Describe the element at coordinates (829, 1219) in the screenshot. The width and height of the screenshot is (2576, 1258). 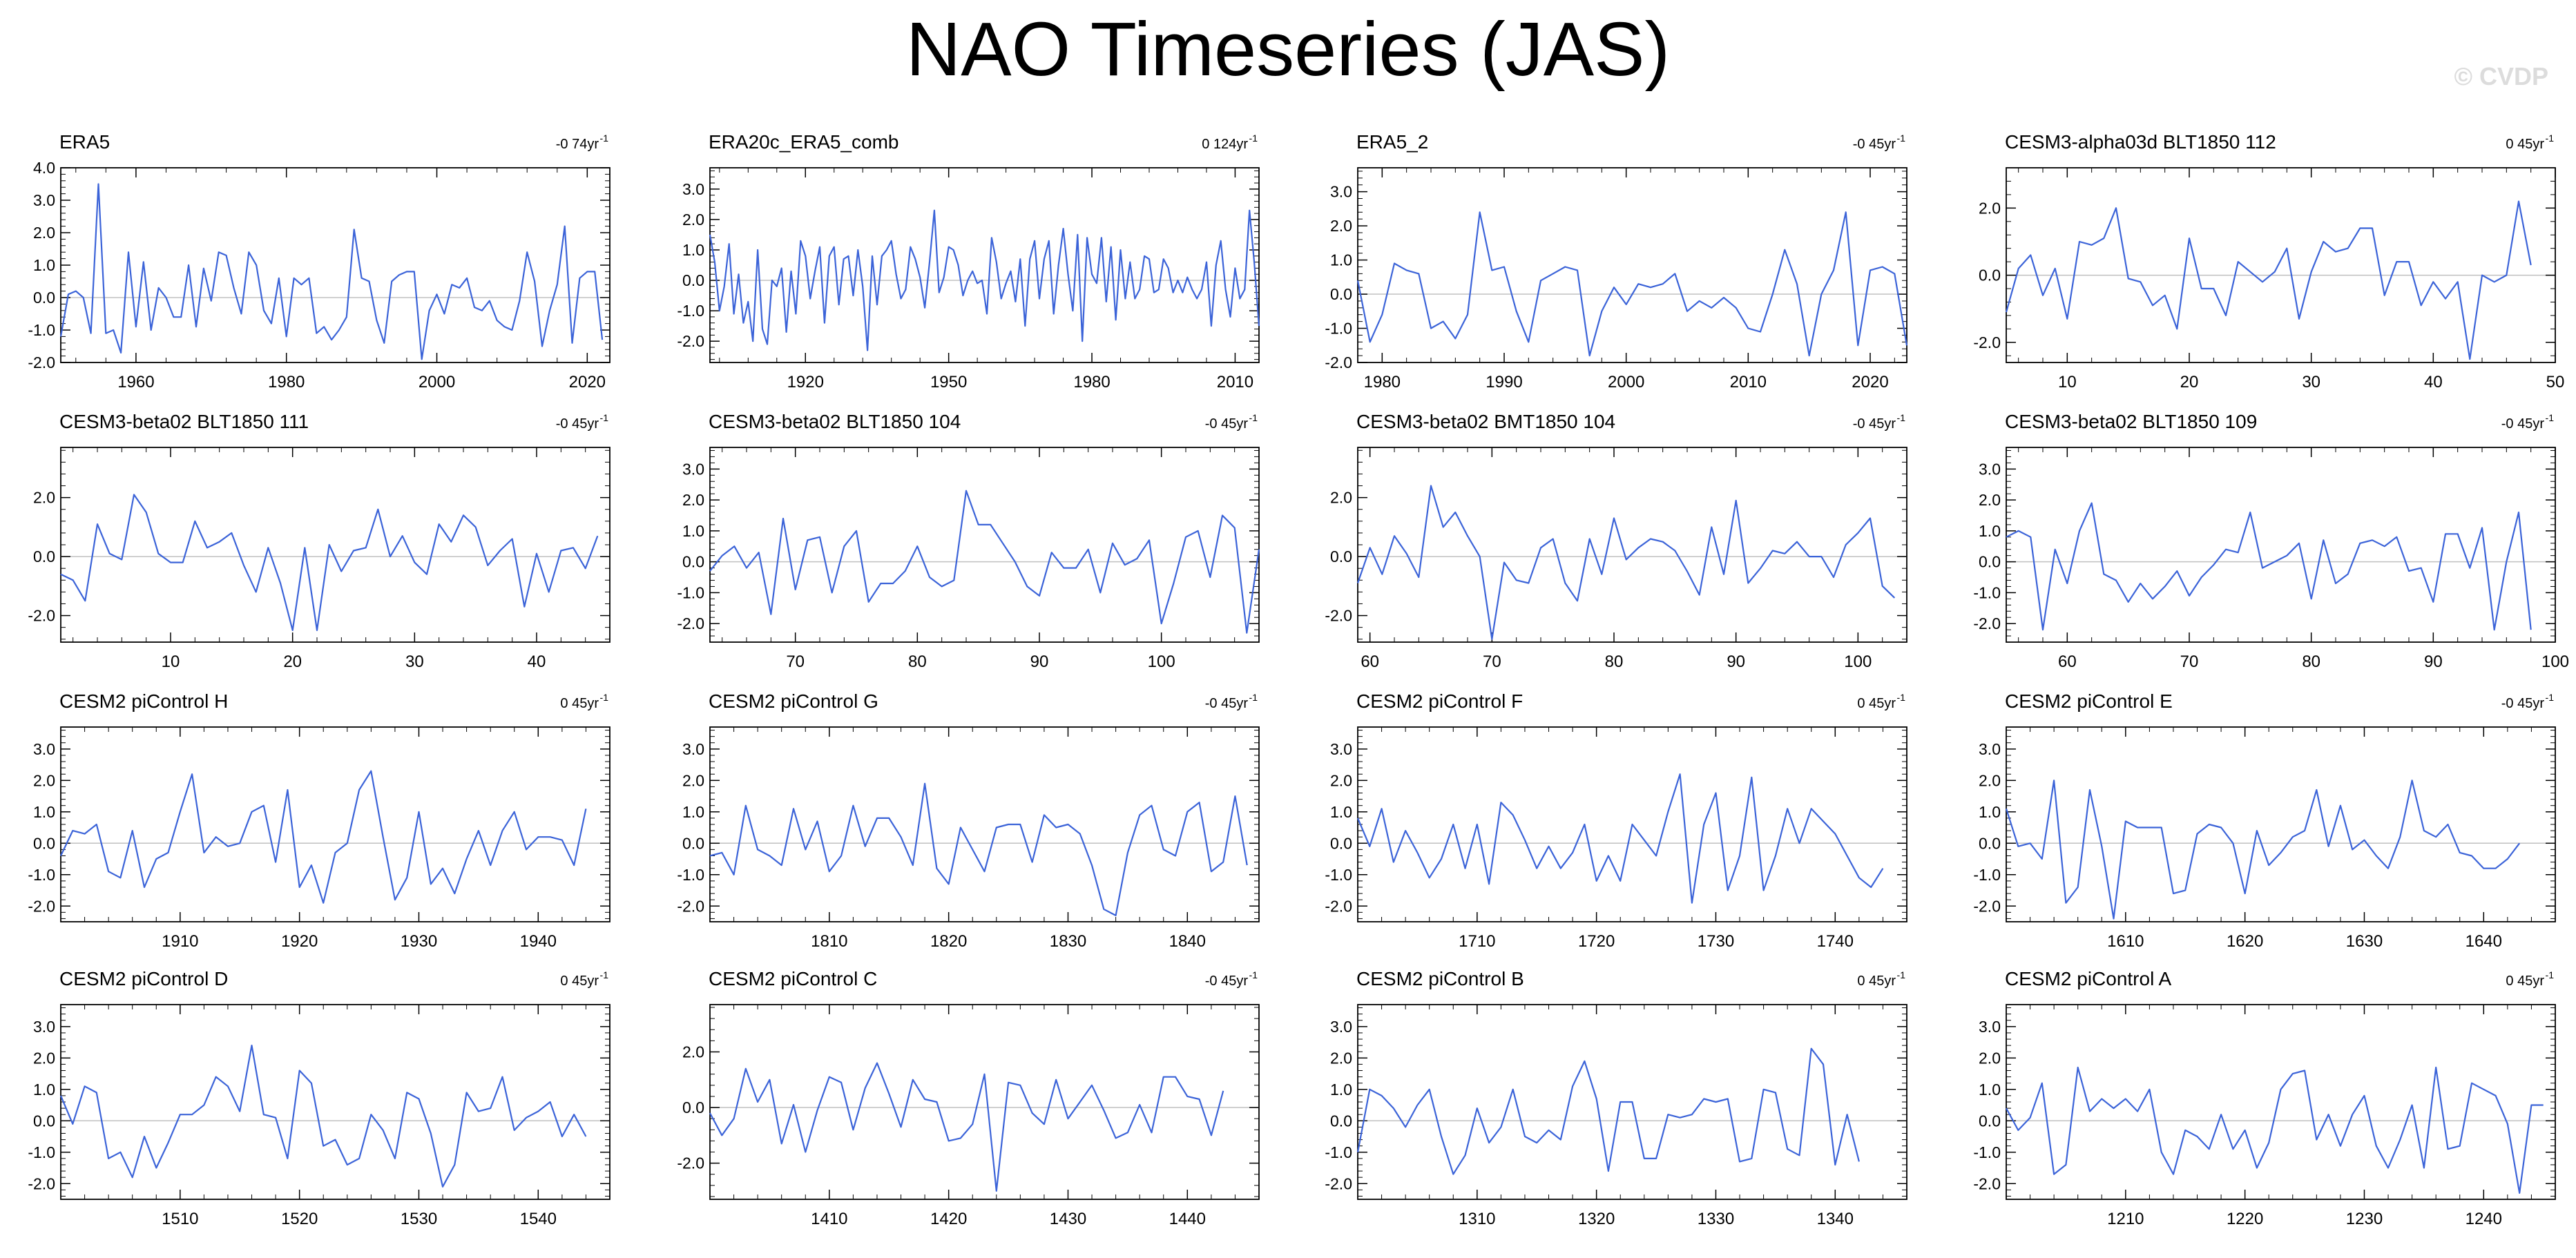
I see `x-tick-label: 1410` at that location.